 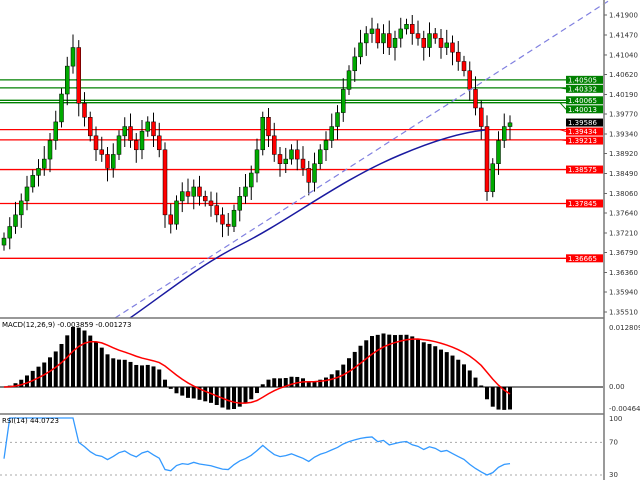 I want to click on rsi-label: RSI(14) 44.0723, so click(x=30, y=421).